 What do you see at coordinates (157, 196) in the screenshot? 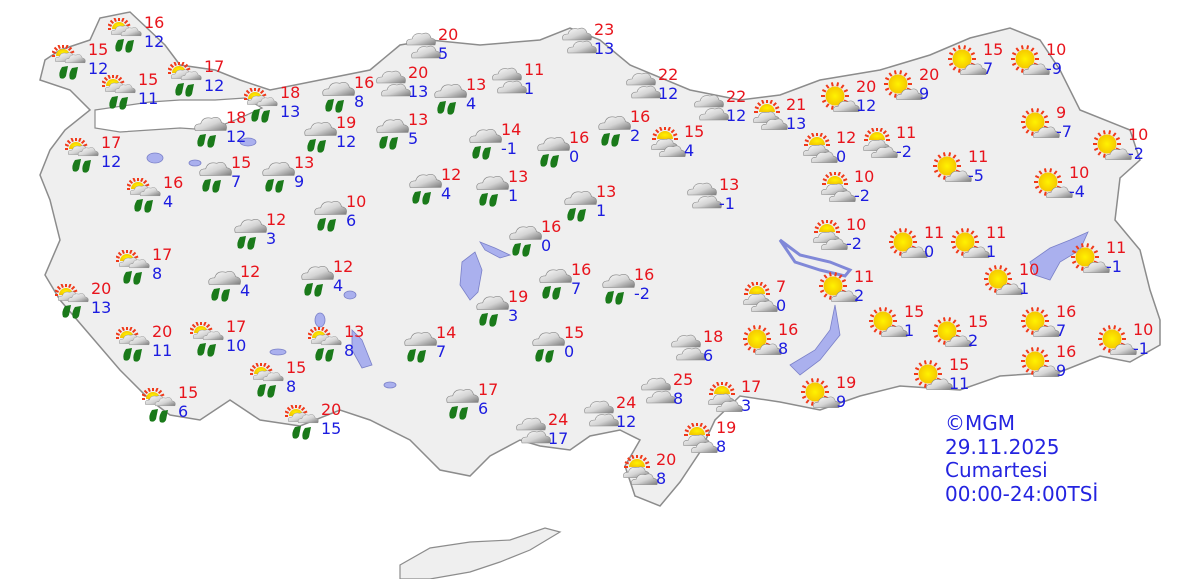
I see `station-forecast: 16 4` at bounding box center [157, 196].